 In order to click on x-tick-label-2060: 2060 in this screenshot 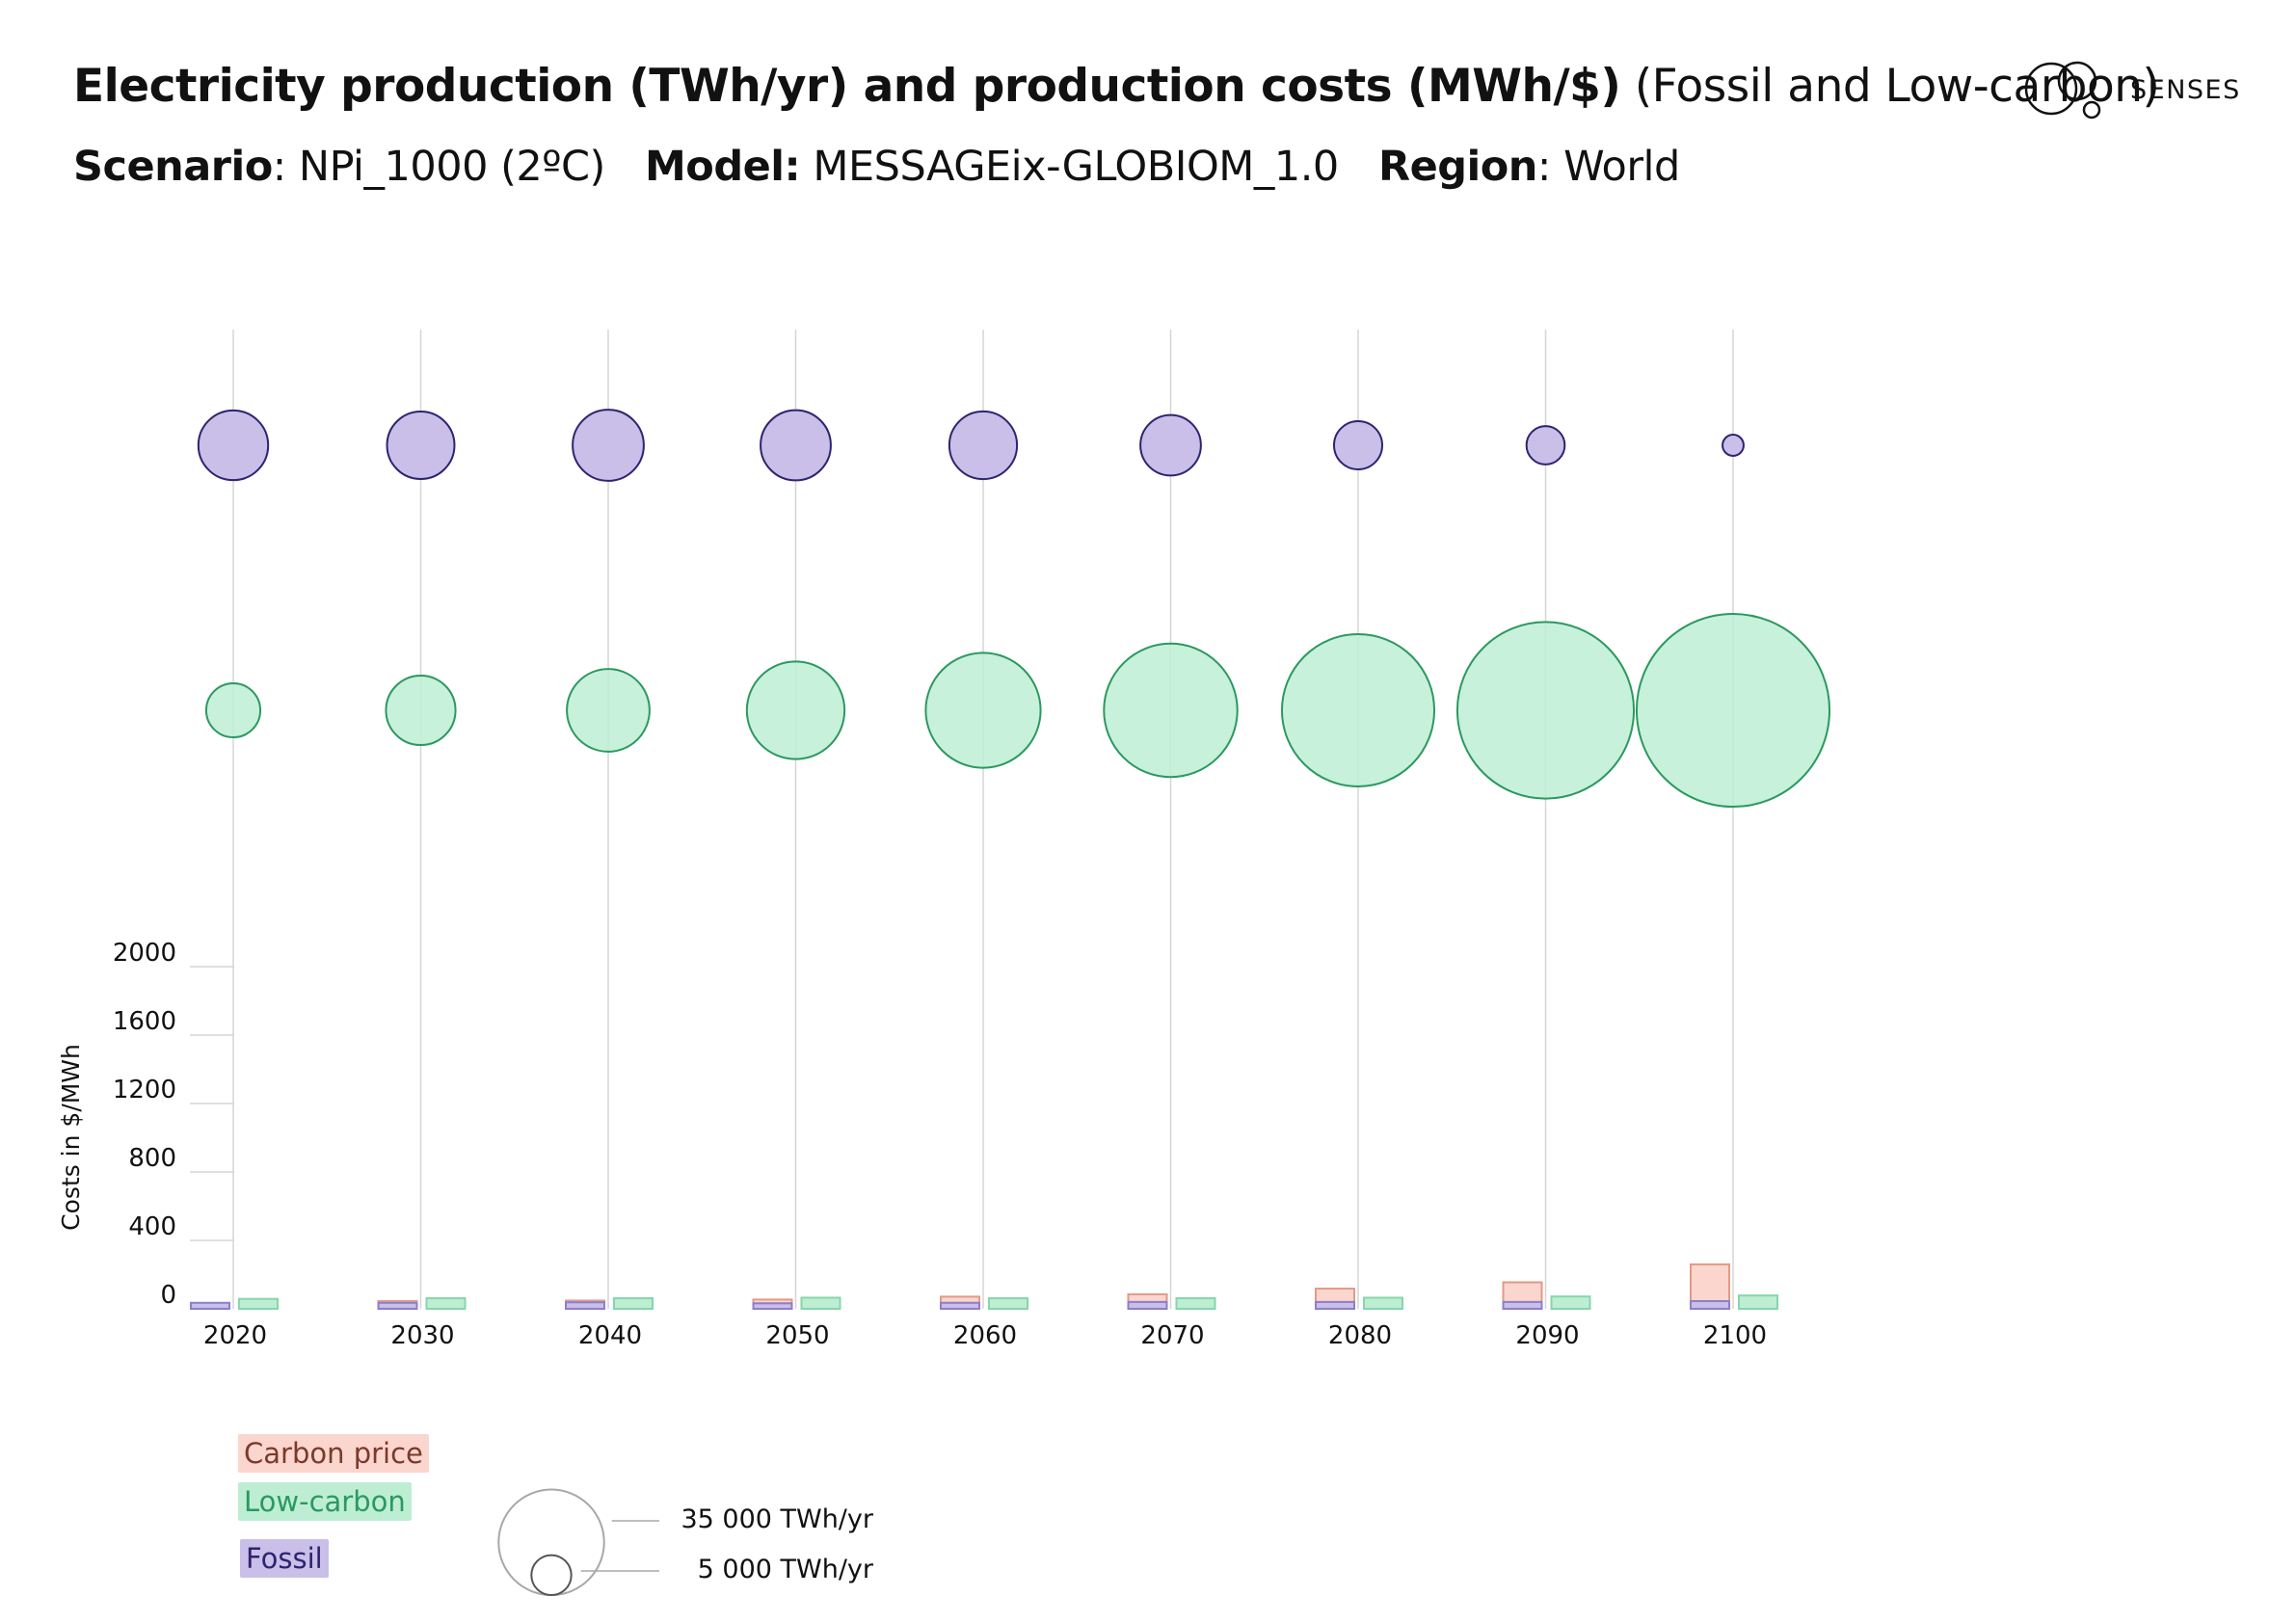, I will do `click(985, 1335)`.